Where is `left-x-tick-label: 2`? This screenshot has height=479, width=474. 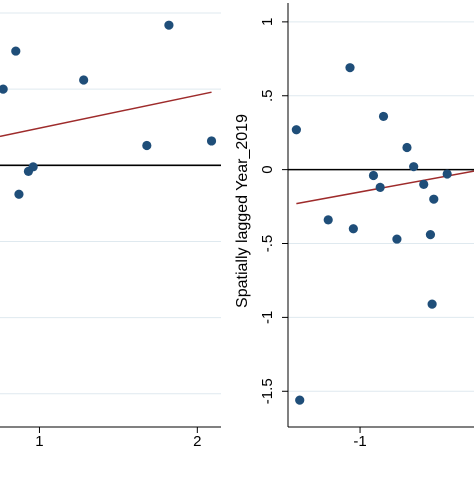
left-x-tick-label: 2 is located at coordinates (197, 441).